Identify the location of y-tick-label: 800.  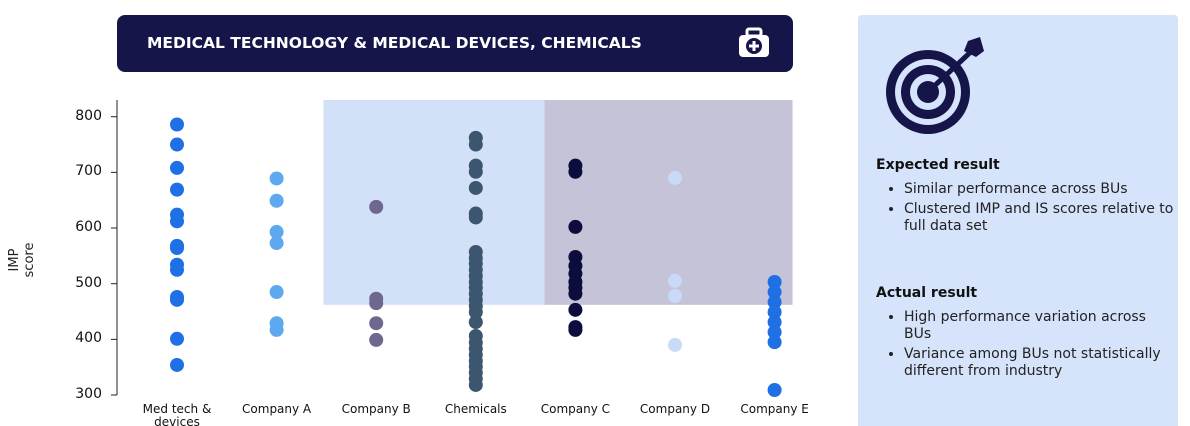
(88, 115).